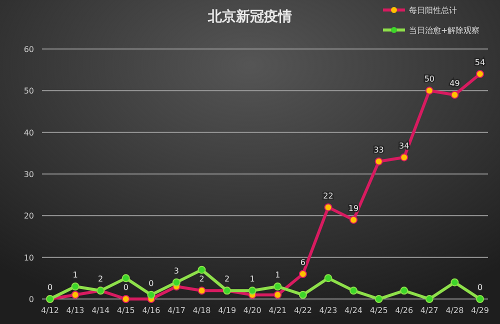 The height and width of the screenshot is (324, 500). Describe the element at coordinates (29, 91) in the screenshot. I see `y-tick-label: 50` at that location.